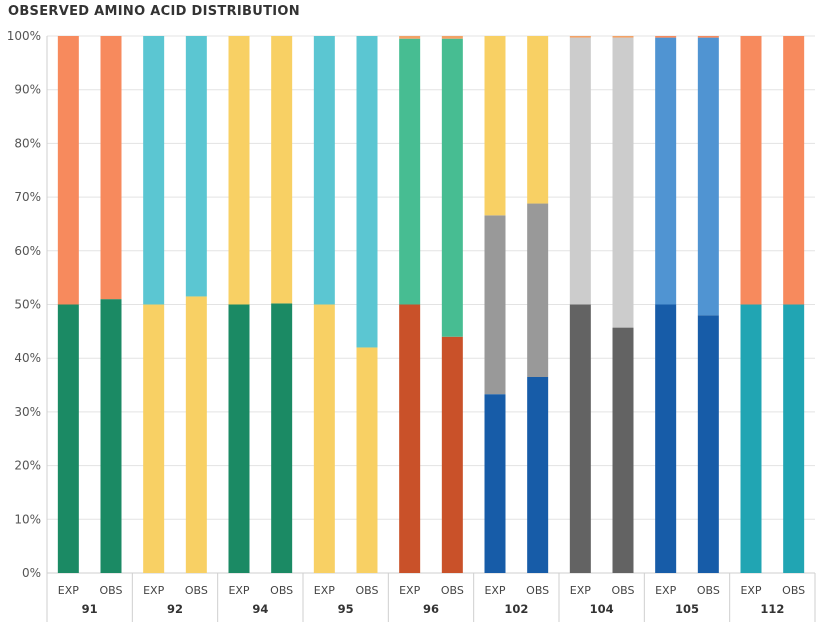 The height and width of the screenshot is (622, 819). I want to click on group-label: 102, so click(516, 609).